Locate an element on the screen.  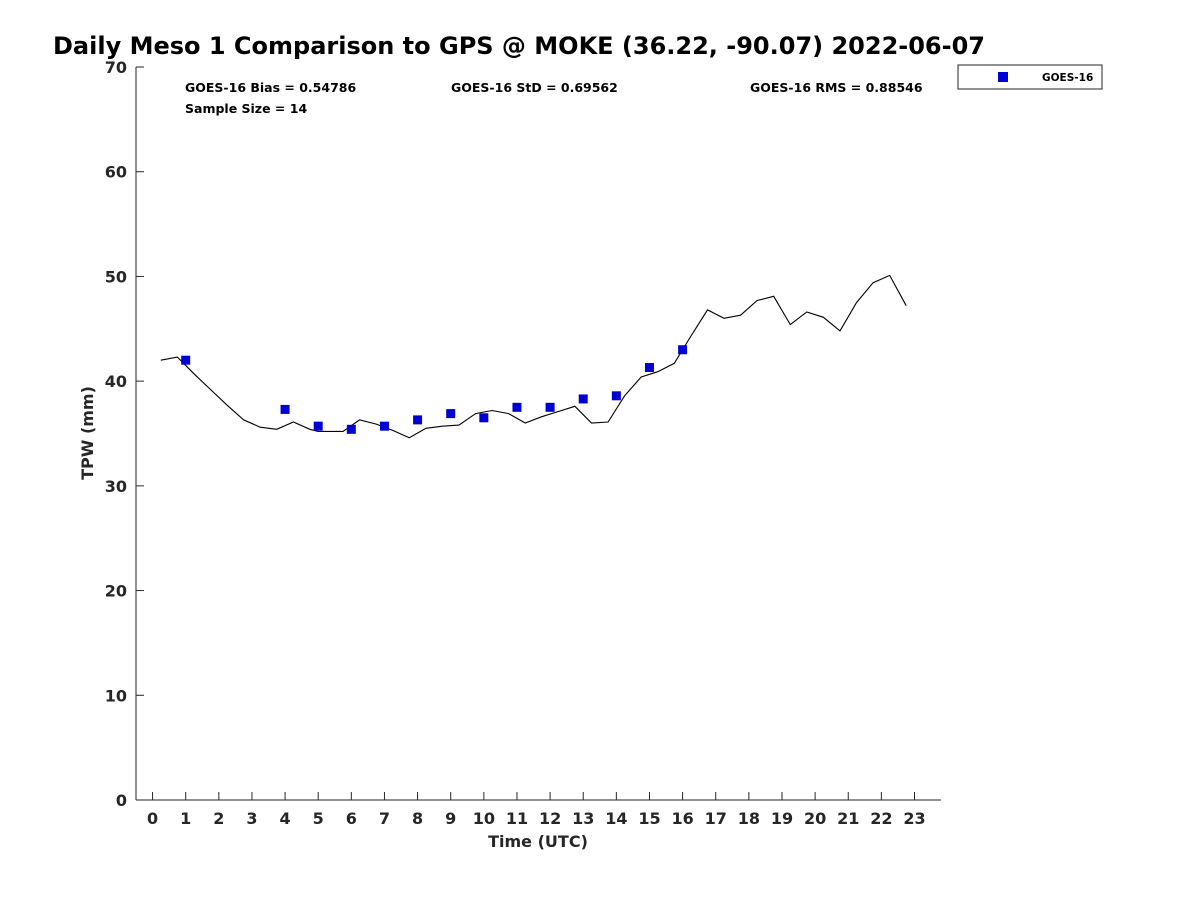
x-tick-label: 13 is located at coordinates (583, 818).